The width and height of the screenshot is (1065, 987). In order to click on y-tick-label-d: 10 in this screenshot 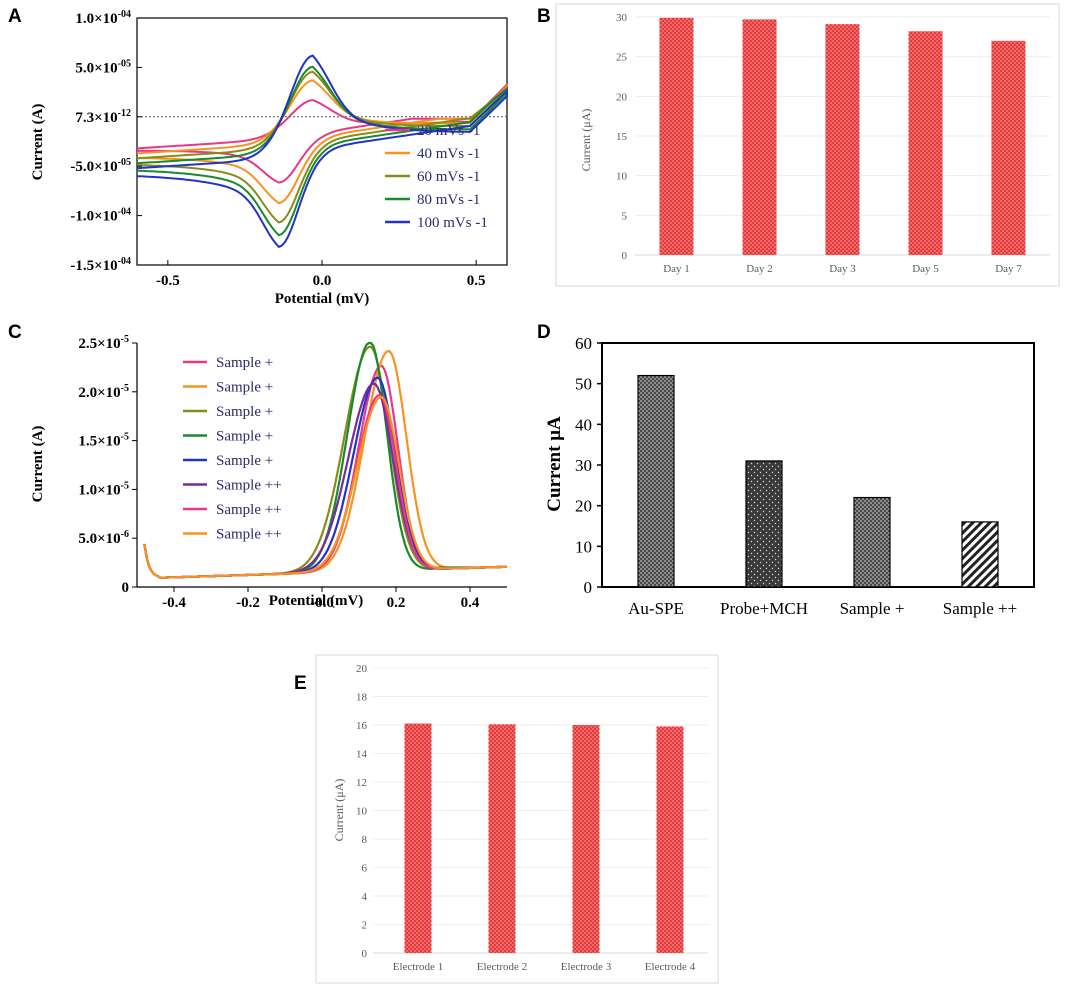, I will do `click(583, 546)`.